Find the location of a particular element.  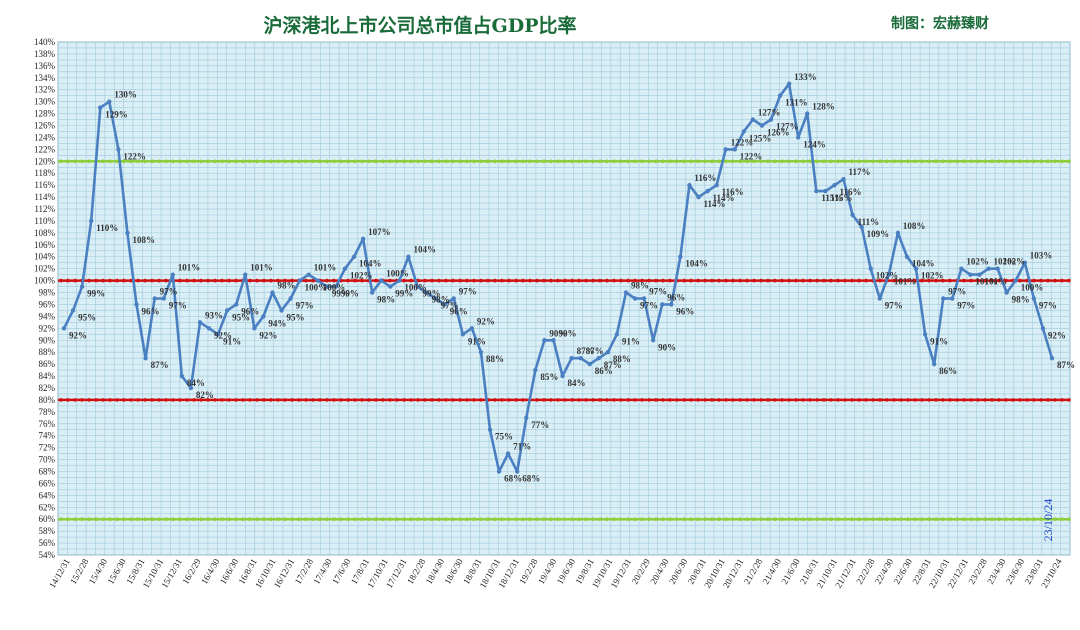

data-label: 103% is located at coordinates (1041, 256).